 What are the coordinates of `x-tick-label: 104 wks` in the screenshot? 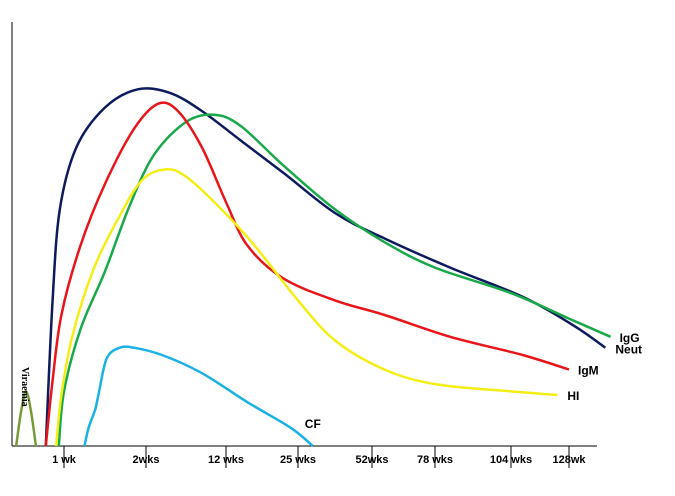 It's located at (511, 460).